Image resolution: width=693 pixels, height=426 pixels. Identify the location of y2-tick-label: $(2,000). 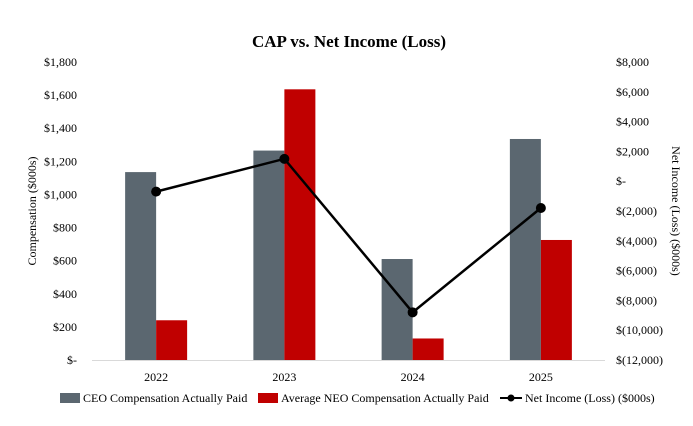
(636, 211).